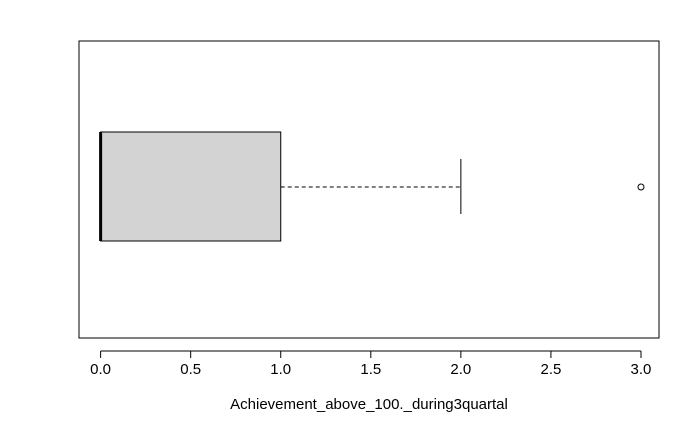  I want to click on box-group, so click(190, 186).